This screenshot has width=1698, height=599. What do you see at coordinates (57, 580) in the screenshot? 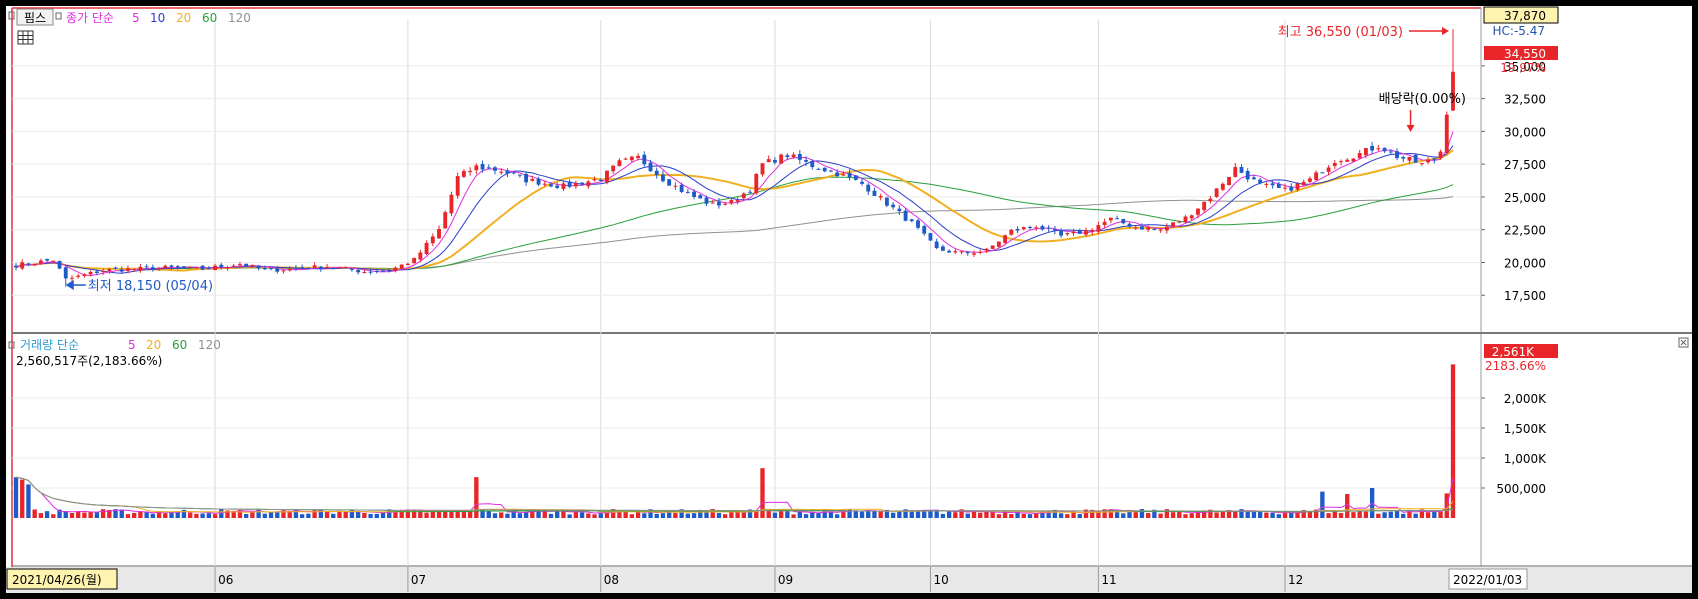
I see `x-tick-label: 2021/04/26(월)` at bounding box center [57, 580].